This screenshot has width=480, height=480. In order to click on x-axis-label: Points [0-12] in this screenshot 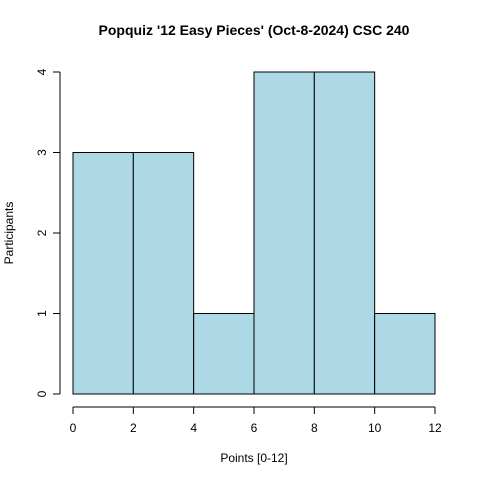, I will do `click(253, 458)`.